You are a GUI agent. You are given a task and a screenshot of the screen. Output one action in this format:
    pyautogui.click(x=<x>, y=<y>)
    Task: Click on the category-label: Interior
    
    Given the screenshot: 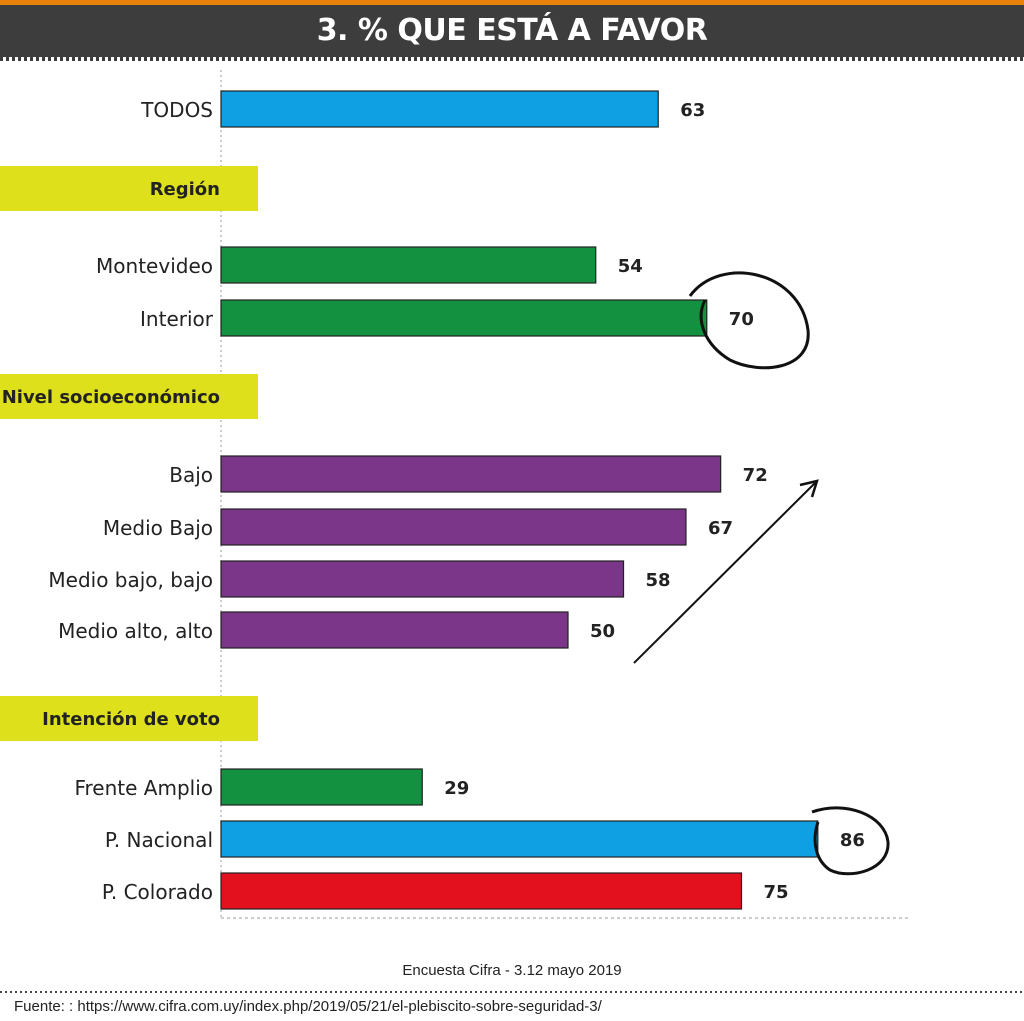 What is the action you would take?
    pyautogui.click(x=177, y=319)
    